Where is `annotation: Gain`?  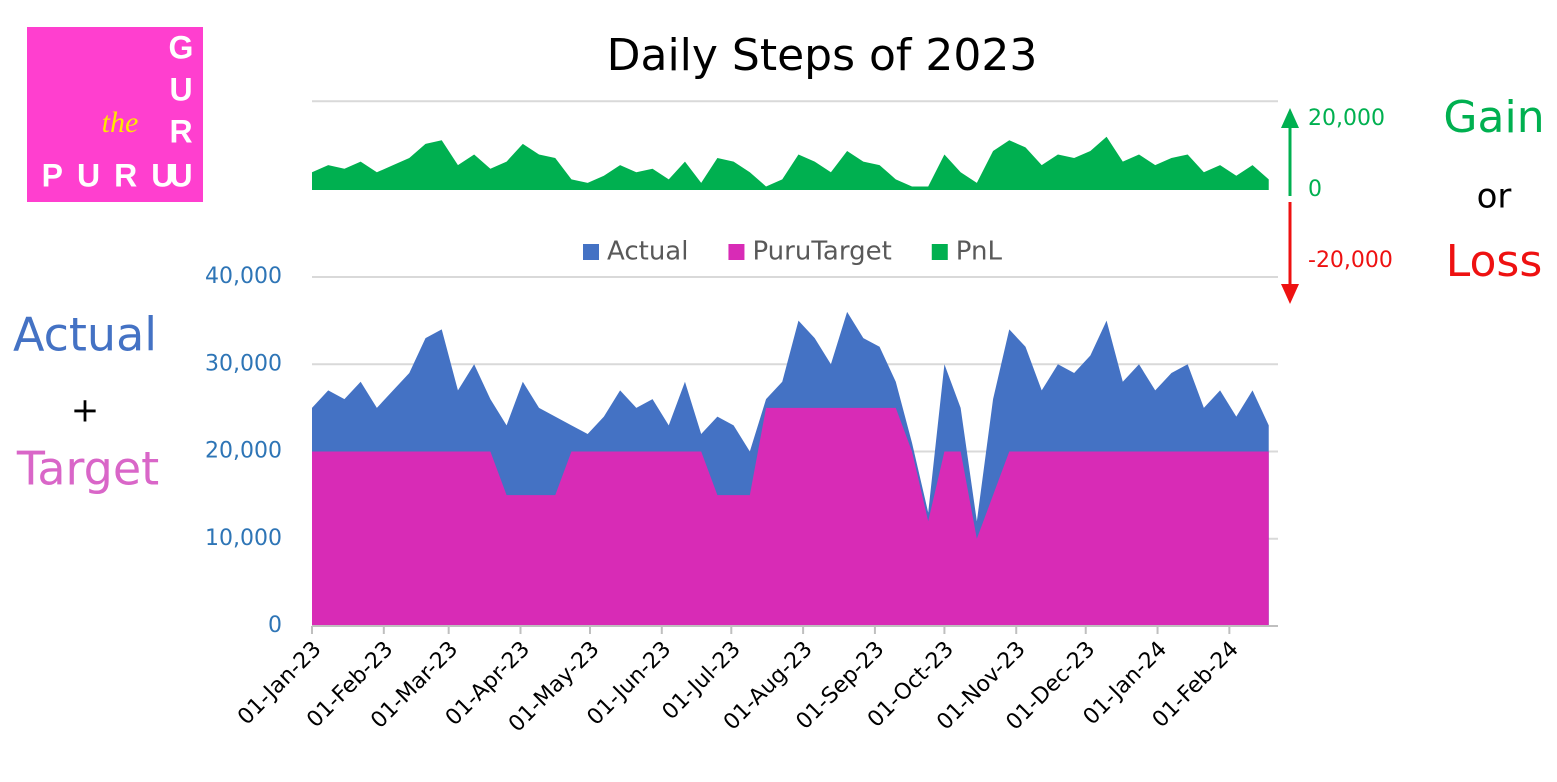
annotation: Gain is located at coordinates (1493, 117).